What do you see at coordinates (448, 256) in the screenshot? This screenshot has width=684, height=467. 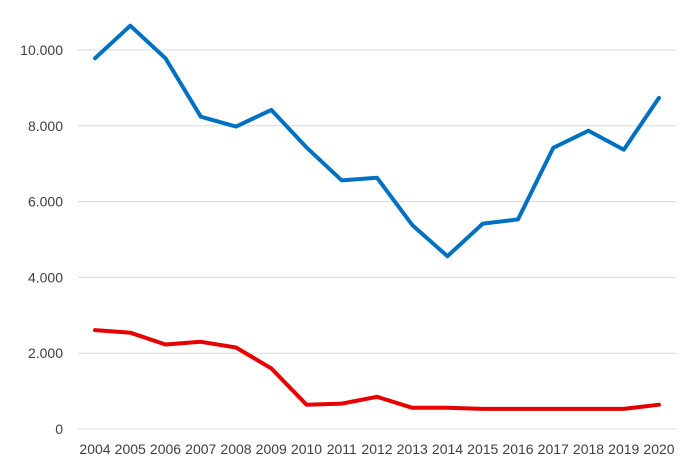 I see `series-1-point-2014` at bounding box center [448, 256].